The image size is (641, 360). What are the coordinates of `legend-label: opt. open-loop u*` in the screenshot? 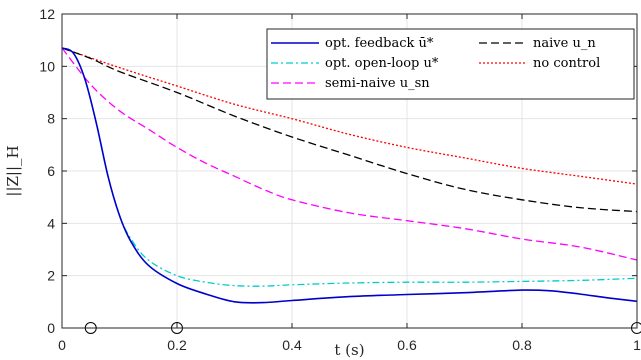 It's located at (382, 63).